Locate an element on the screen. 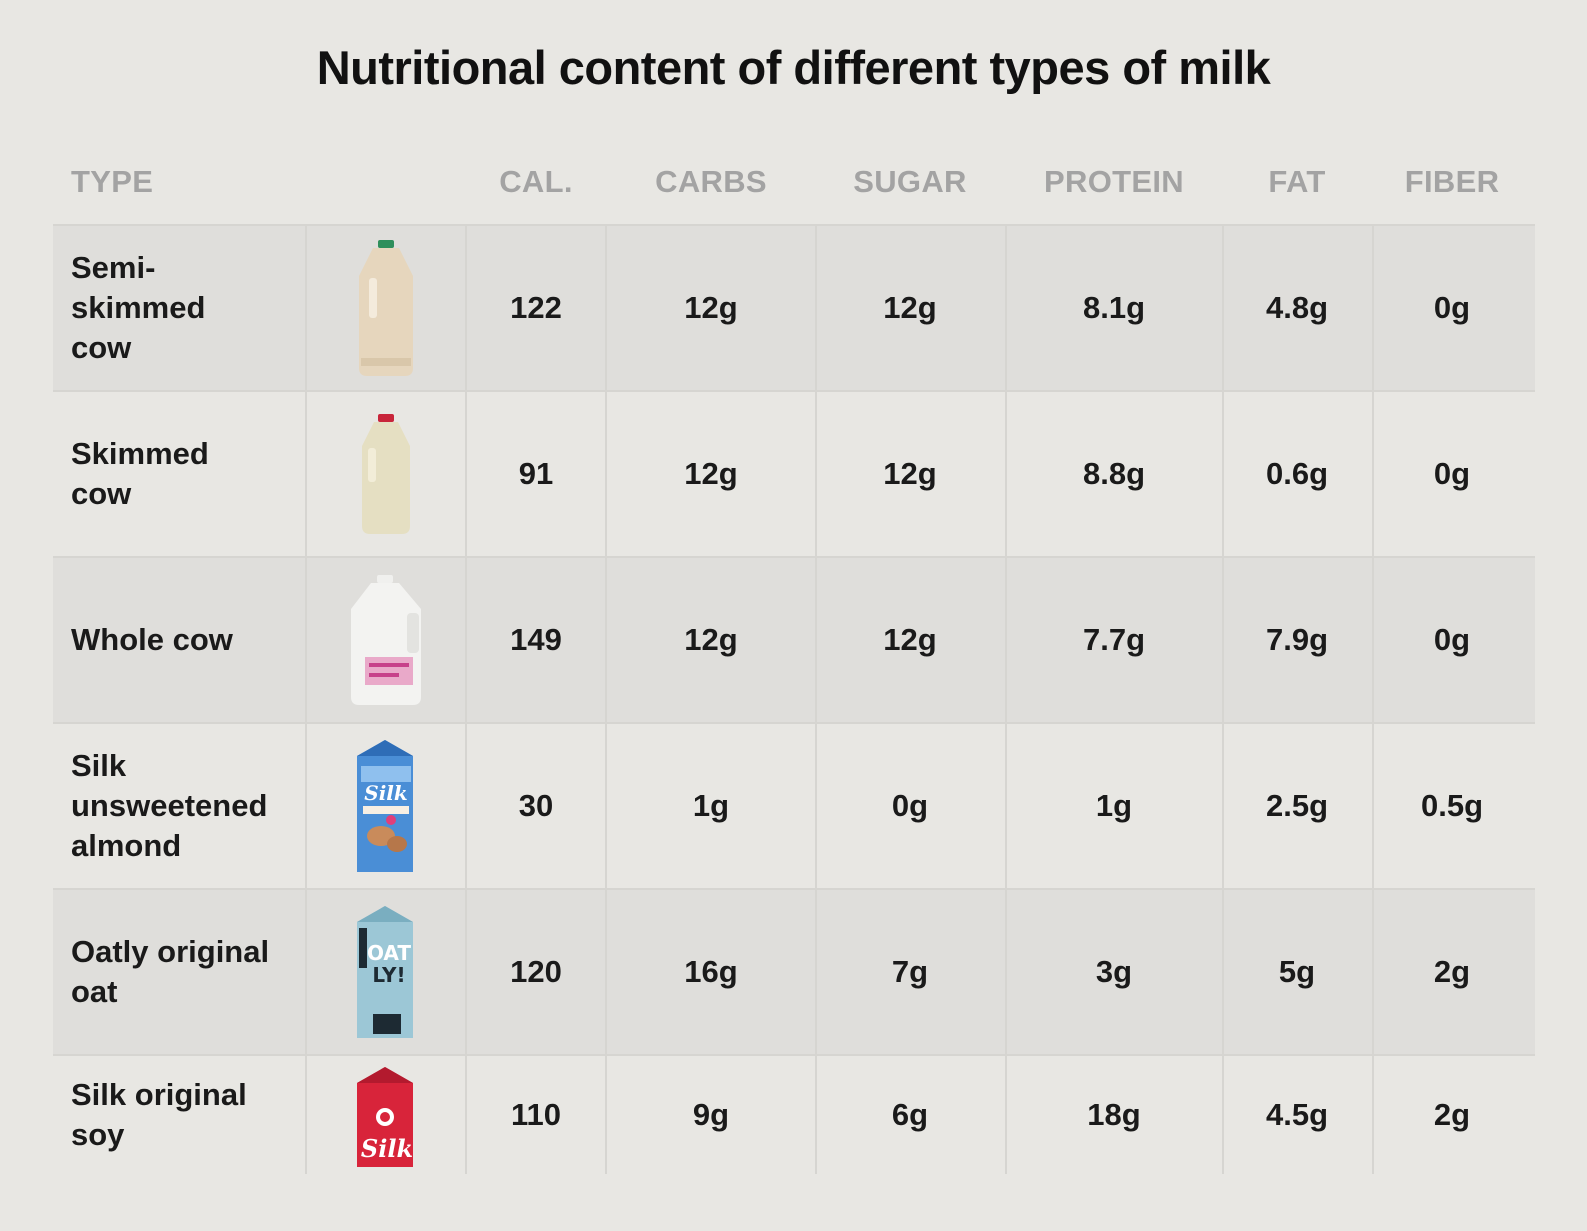  milk-type-name: Oatly original oat is located at coordinates (170, 971).